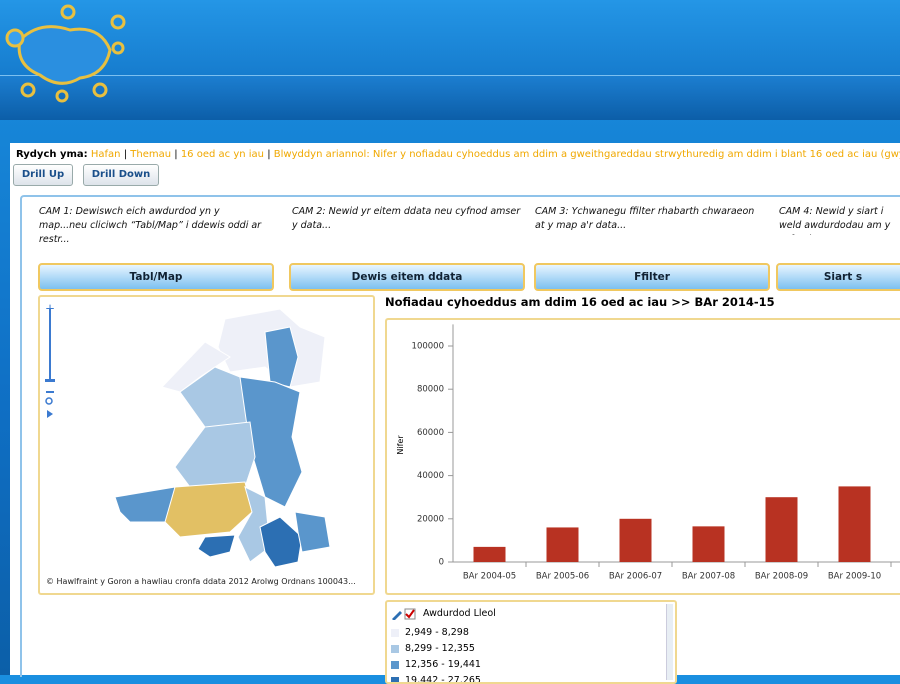 This screenshot has width=900, height=684. What do you see at coordinates (708, 577) in the screenshot?
I see `x-tick-label: BAr 2007-08` at bounding box center [708, 577].